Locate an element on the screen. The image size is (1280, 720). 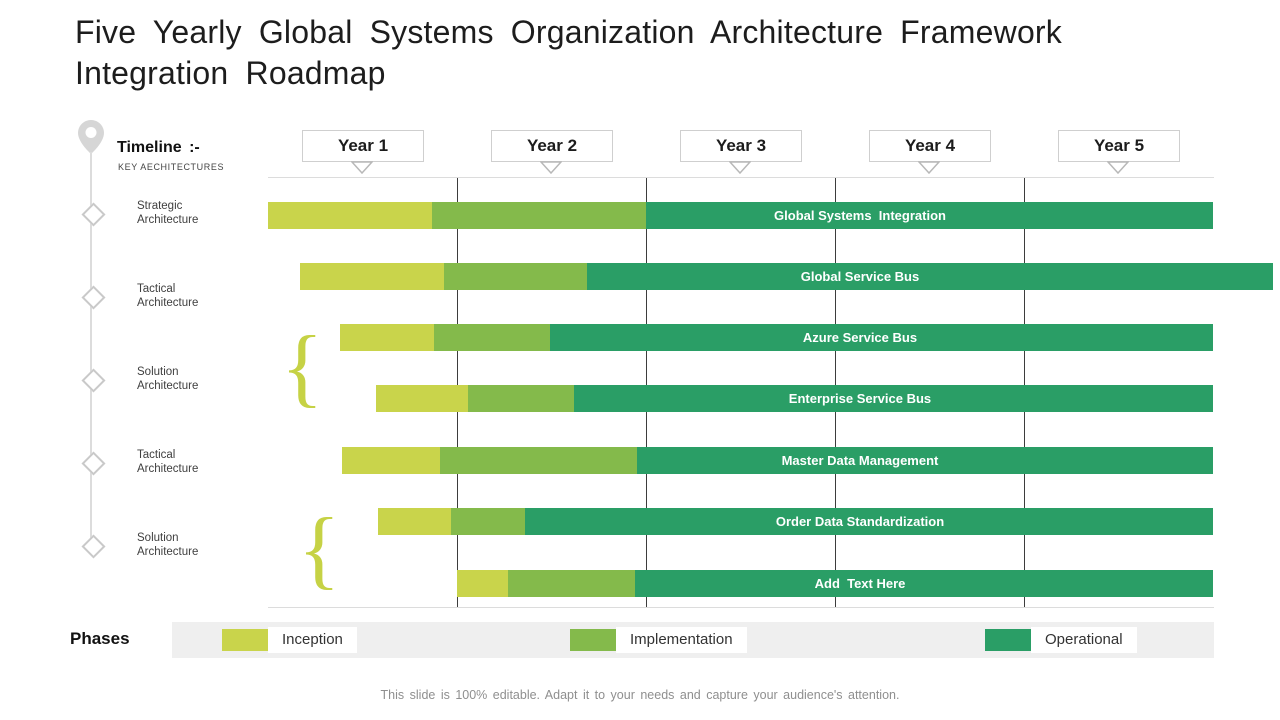
roadmap-bar: Enterprise Service Bus is located at coordinates (794, 398).